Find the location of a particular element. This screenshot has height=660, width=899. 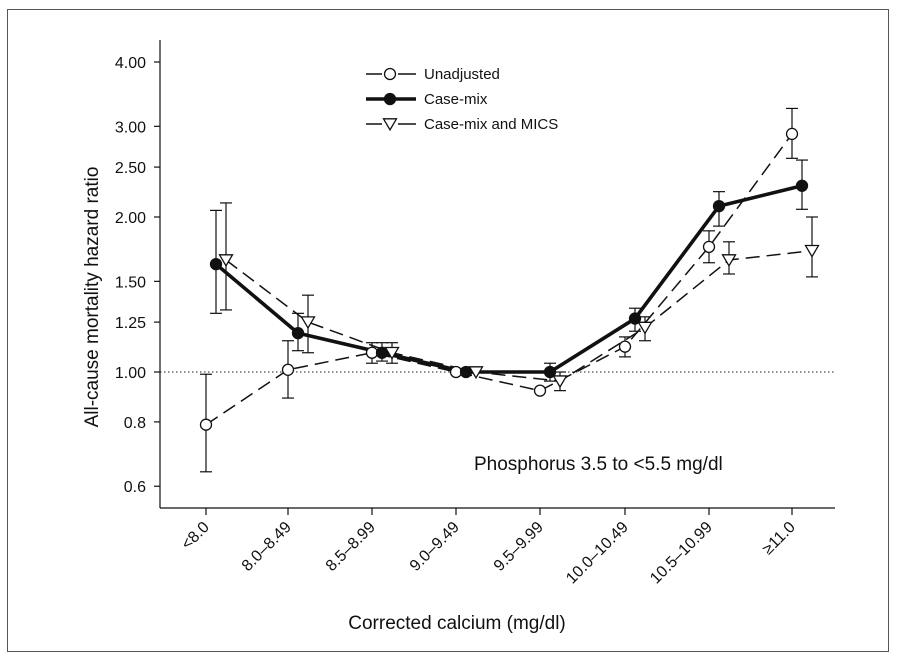

phosphorus-annotation: Phosphorus 3.5 to <5.5 mg/dl is located at coordinates (598, 464).